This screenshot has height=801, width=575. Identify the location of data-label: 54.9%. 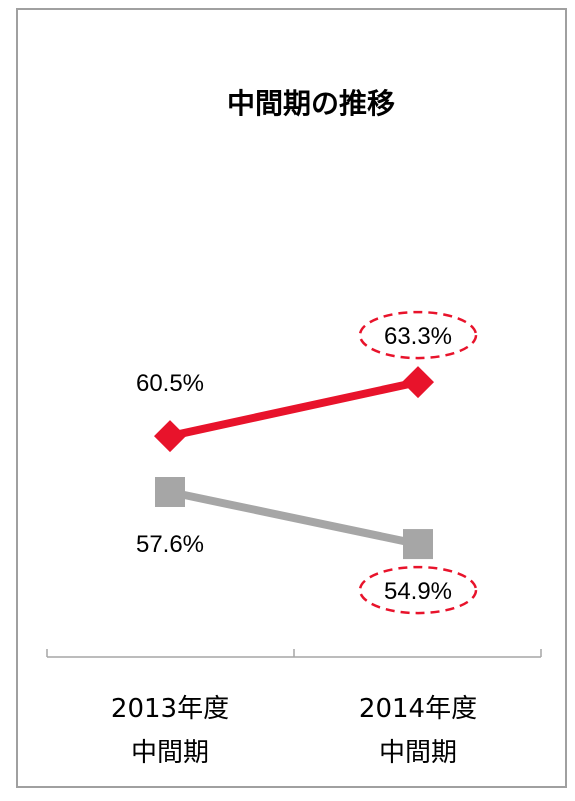
(418, 591).